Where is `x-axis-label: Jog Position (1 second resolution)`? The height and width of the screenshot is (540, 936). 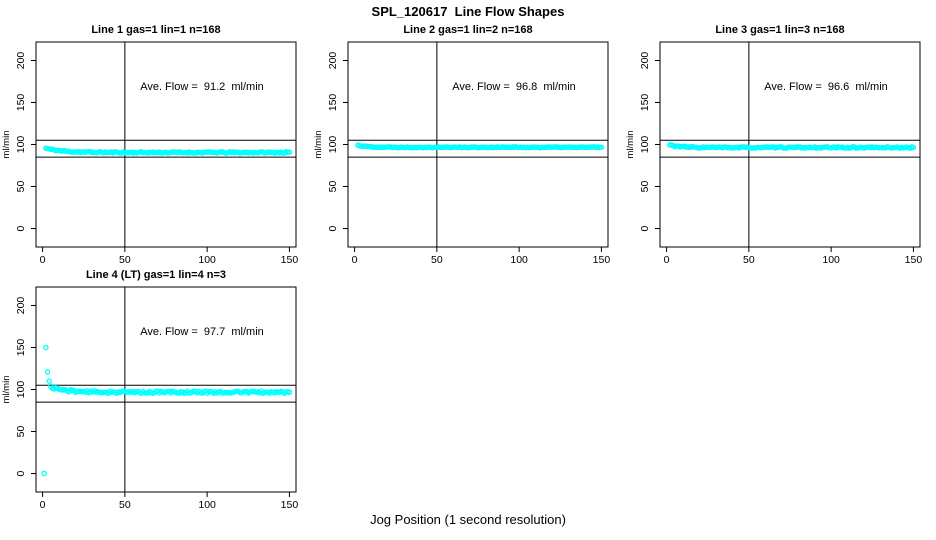
x-axis-label: Jog Position (1 second resolution) is located at coordinates (468, 519).